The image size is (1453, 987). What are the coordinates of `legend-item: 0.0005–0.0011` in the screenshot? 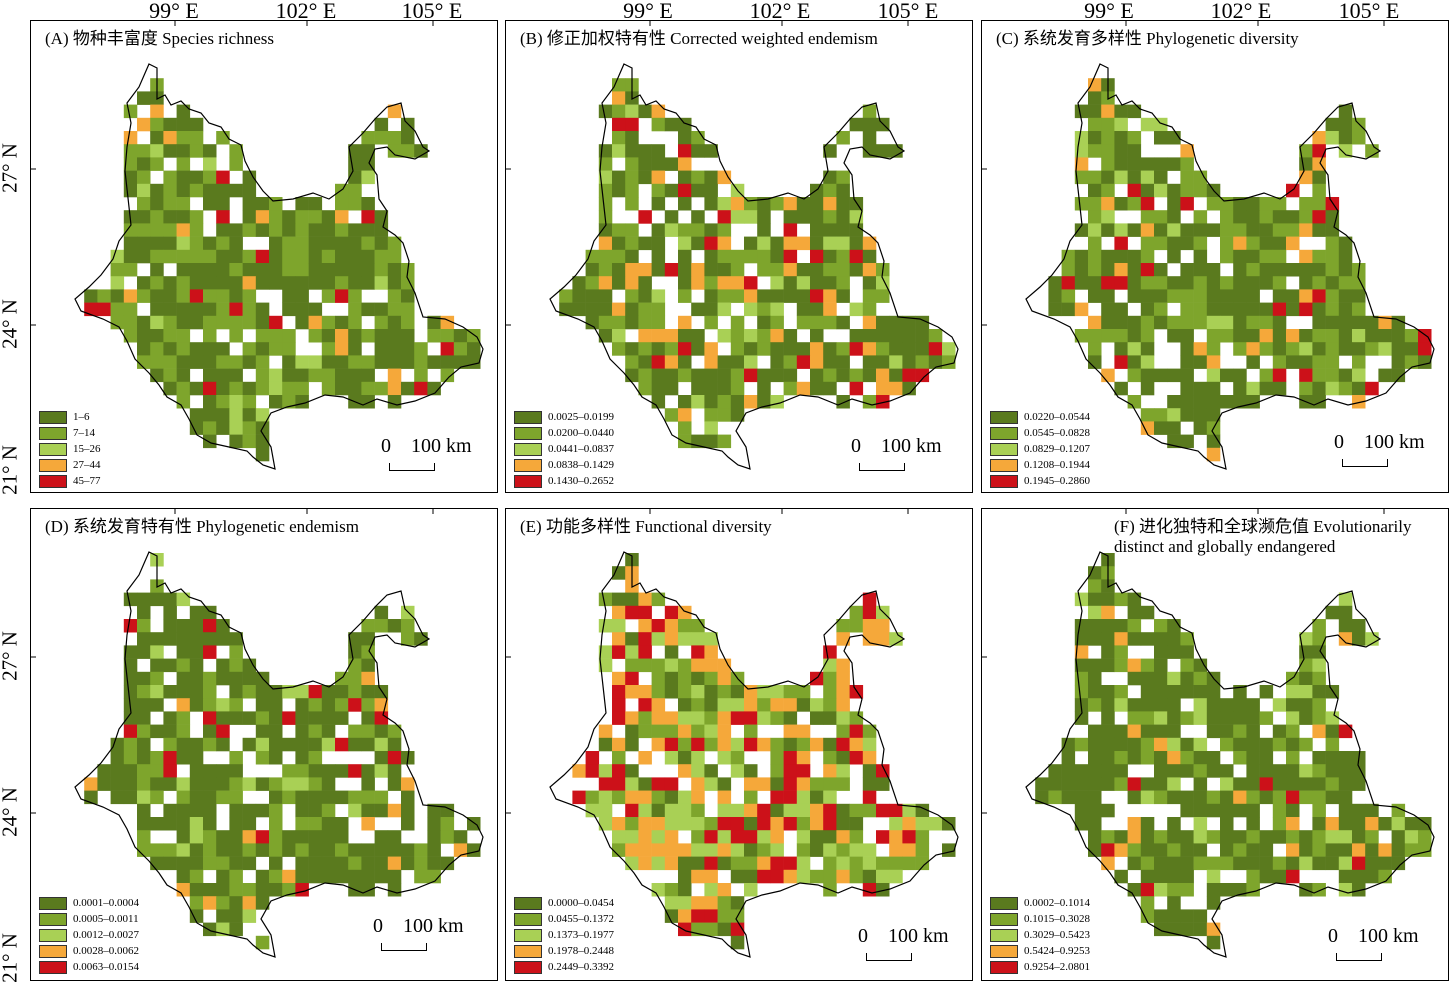 It's located at (89, 919).